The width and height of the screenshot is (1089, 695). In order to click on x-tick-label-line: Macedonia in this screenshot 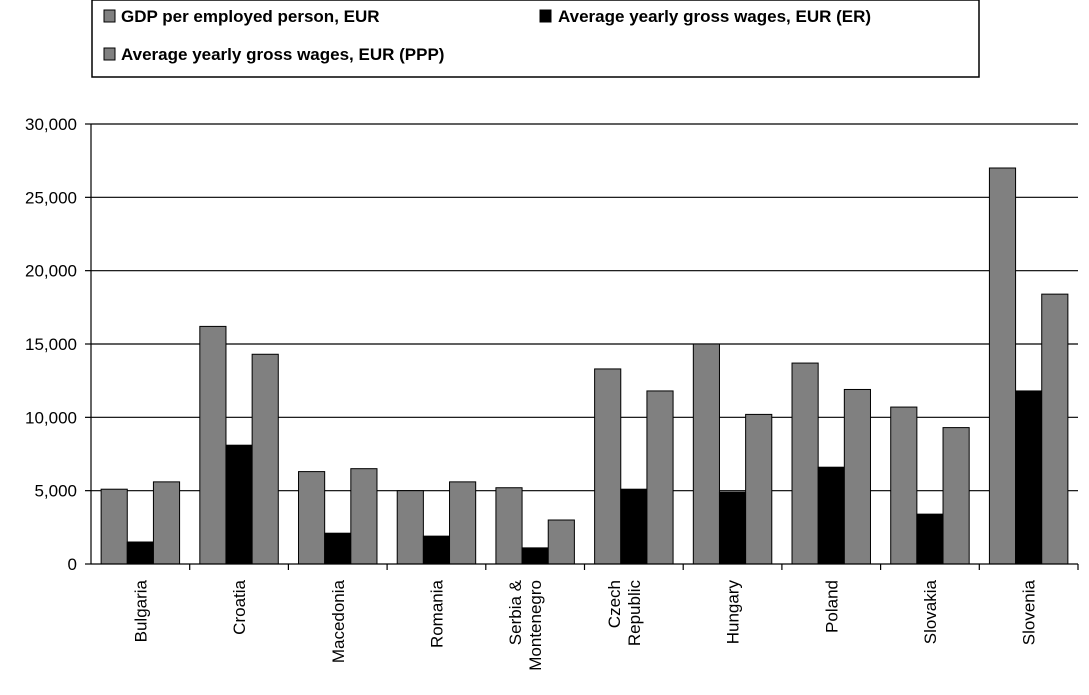, I will do `click(338, 621)`.